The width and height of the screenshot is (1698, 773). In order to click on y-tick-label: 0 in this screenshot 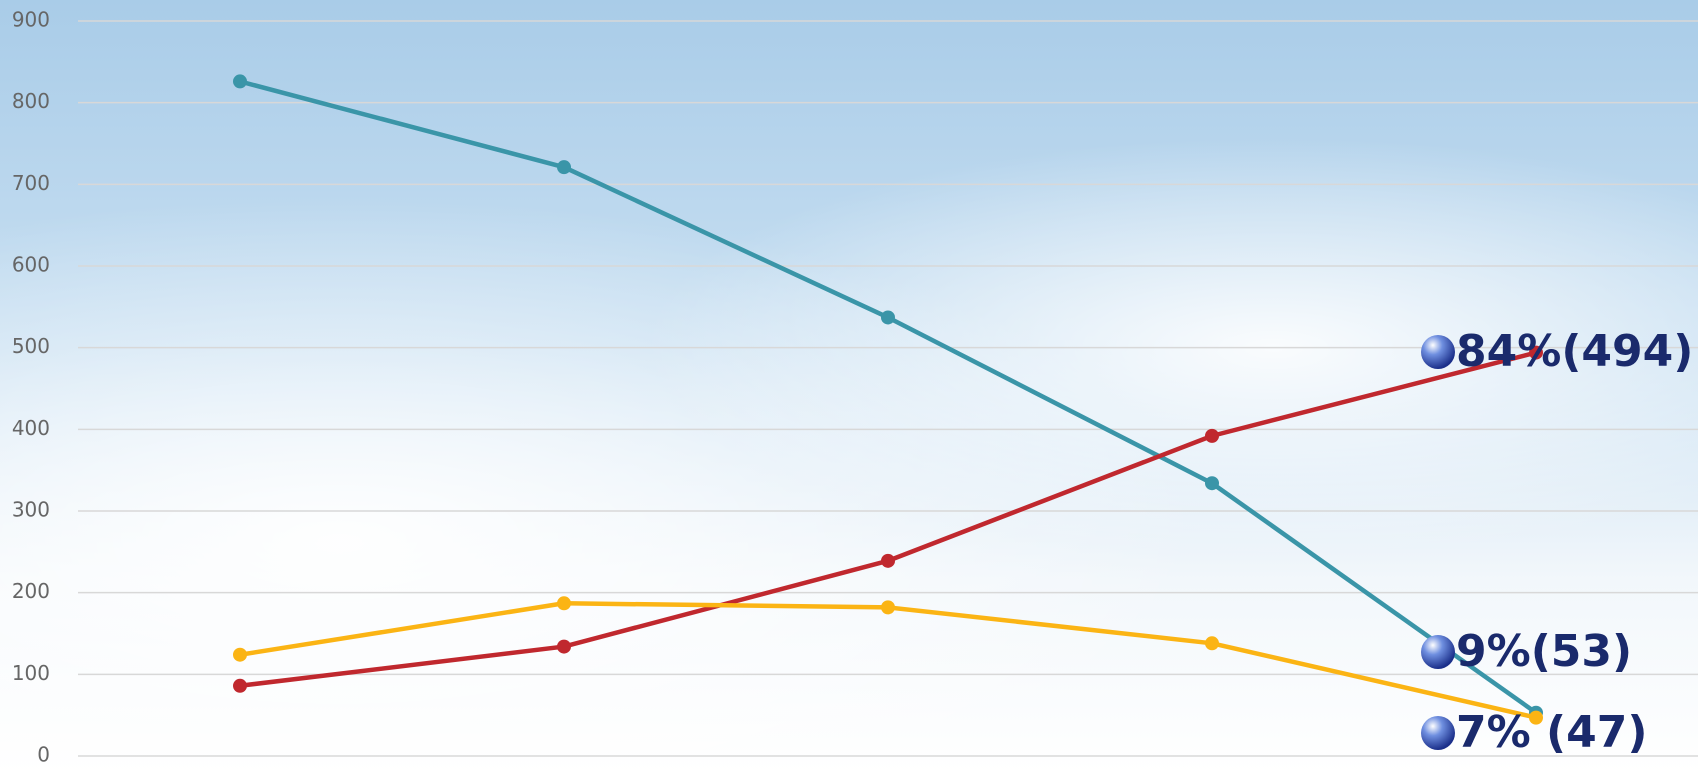, I will do `click(43, 755)`.